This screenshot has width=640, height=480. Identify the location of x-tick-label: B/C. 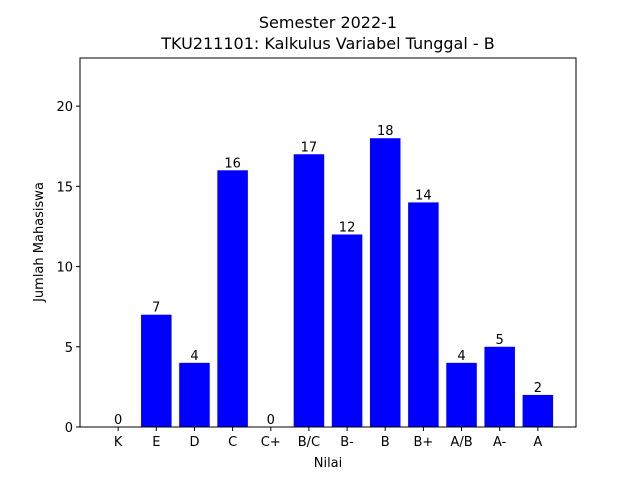
(309, 442).